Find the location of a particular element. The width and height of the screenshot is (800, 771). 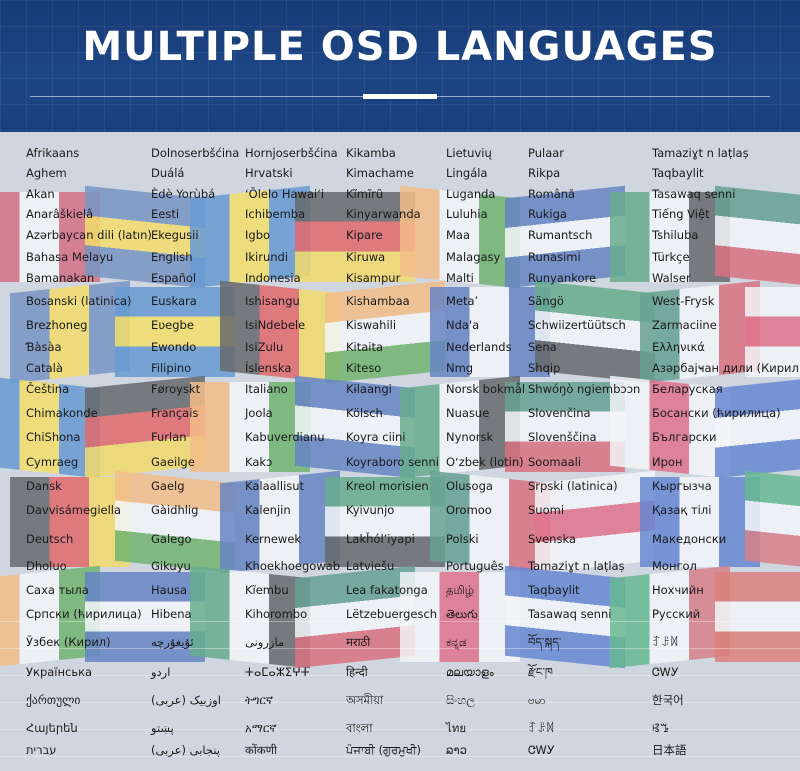

language-item: Kihorombo is located at coordinates (276, 614).